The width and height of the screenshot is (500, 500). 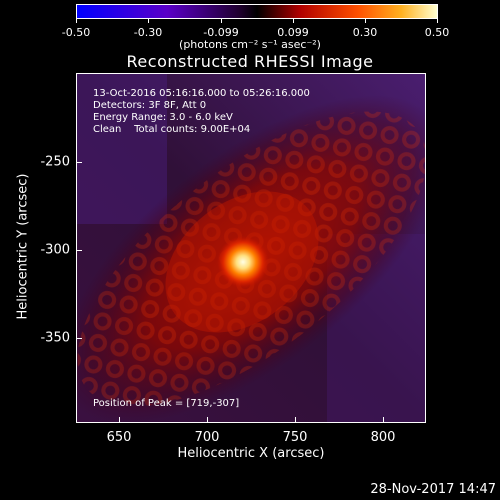 What do you see at coordinates (383, 437) in the screenshot?
I see `x-tick-label: 800` at bounding box center [383, 437].